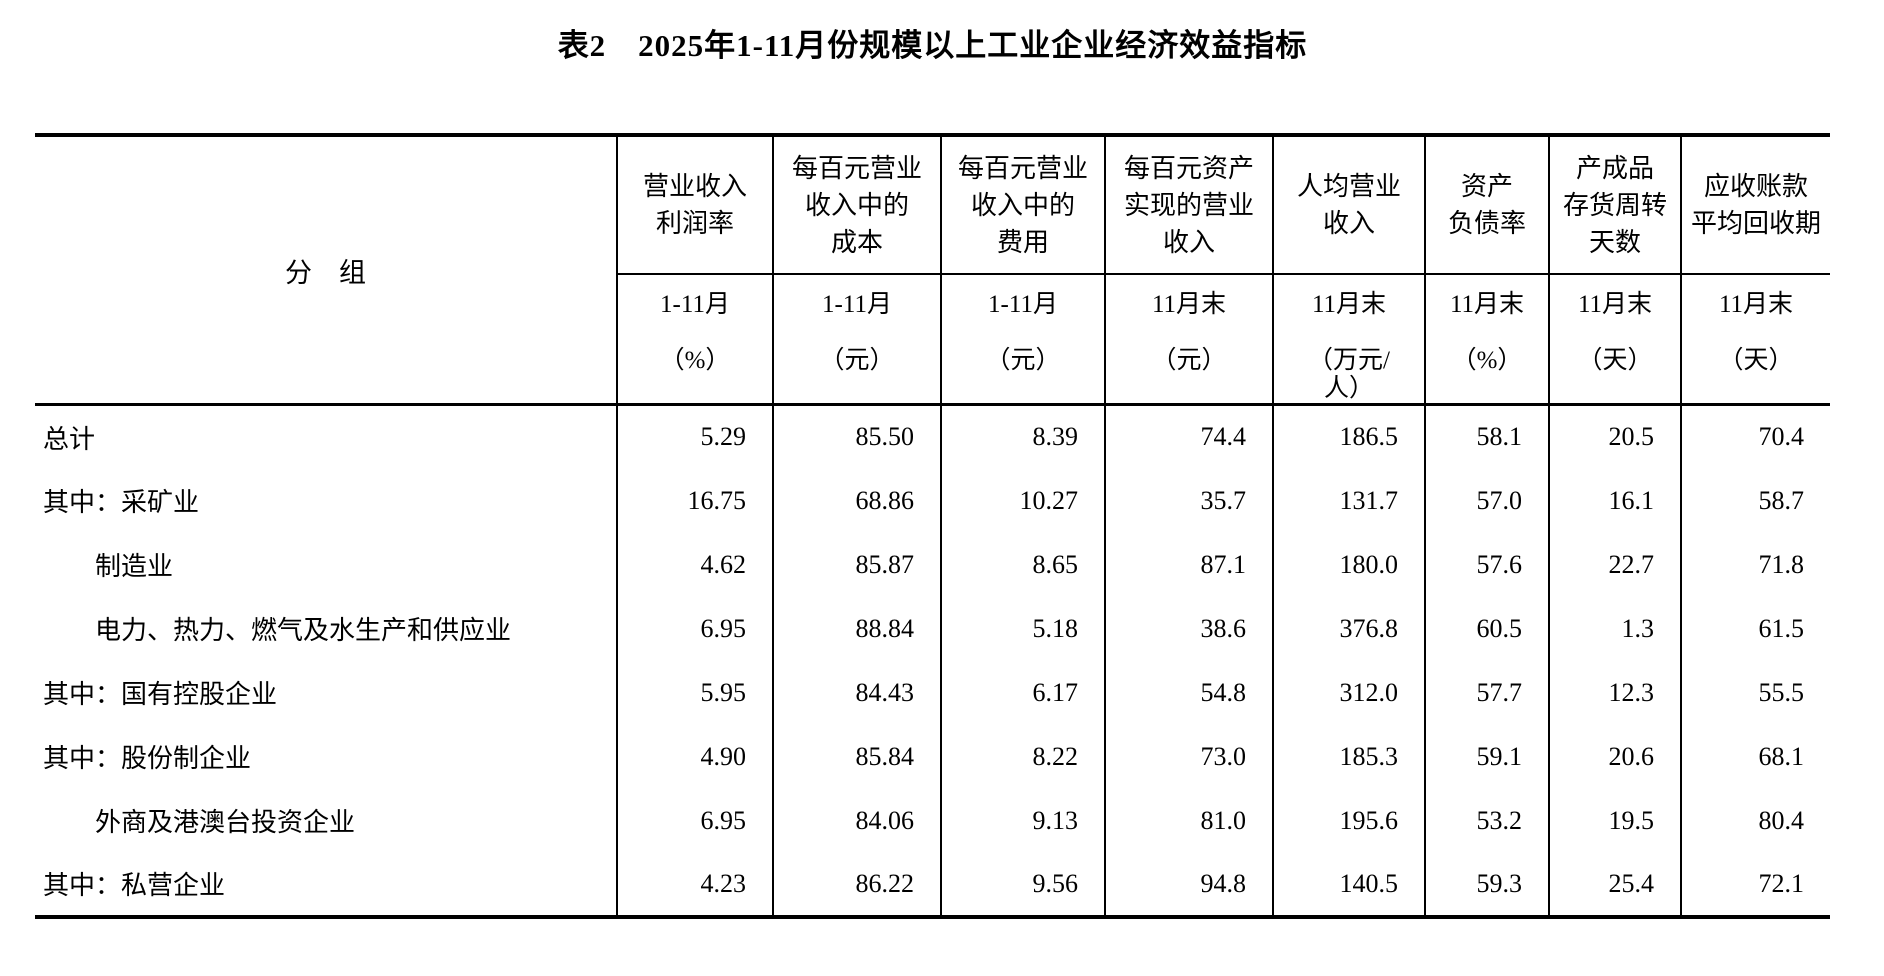 The image size is (1884, 976). What do you see at coordinates (1486, 436) in the screenshot?
I see `data-cell: 58.1` at bounding box center [1486, 436].